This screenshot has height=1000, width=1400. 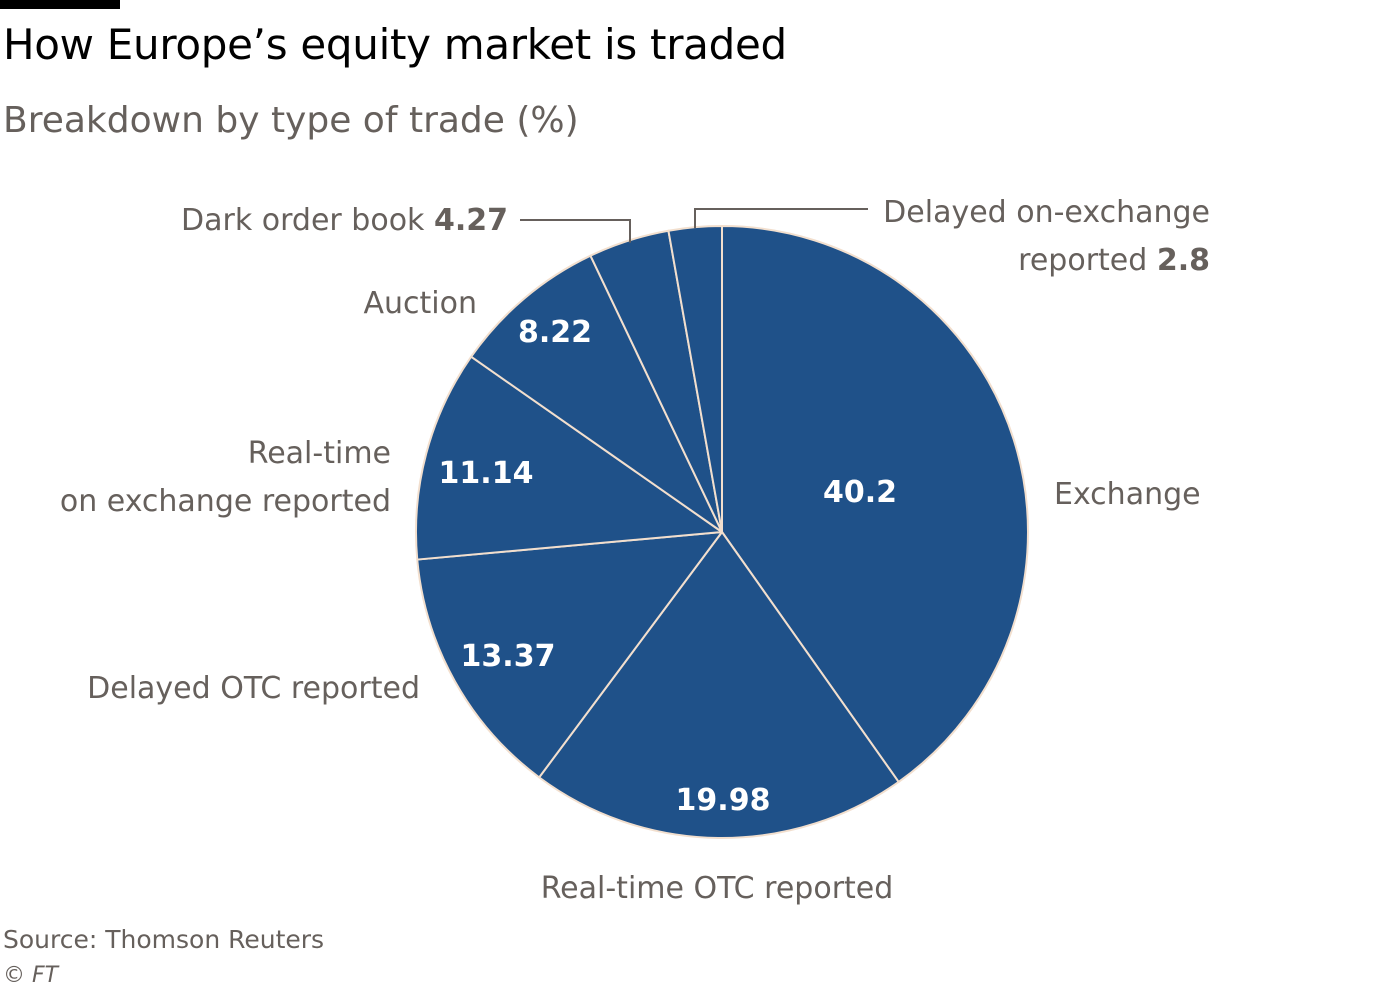 What do you see at coordinates (486, 473) in the screenshot?
I see `slice-value-real-time-on-exchange-reported: 11.14` at bounding box center [486, 473].